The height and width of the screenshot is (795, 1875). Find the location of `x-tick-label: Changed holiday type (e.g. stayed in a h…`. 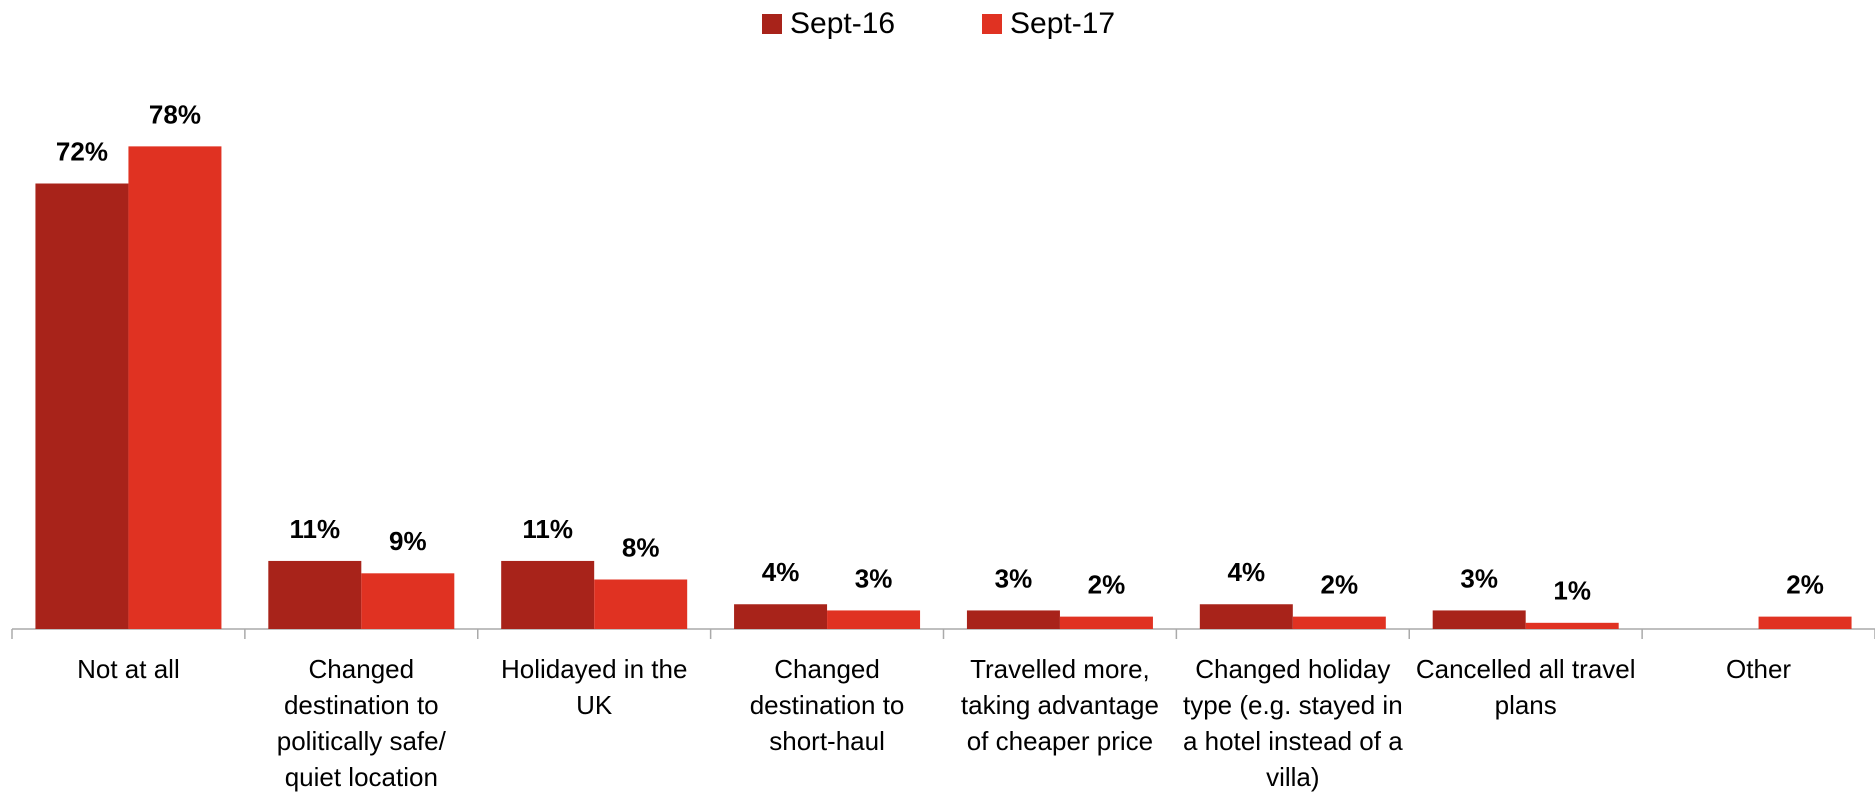

x-tick-label: Changed holiday type (e.g. stayed in a h… is located at coordinates (1292, 723).